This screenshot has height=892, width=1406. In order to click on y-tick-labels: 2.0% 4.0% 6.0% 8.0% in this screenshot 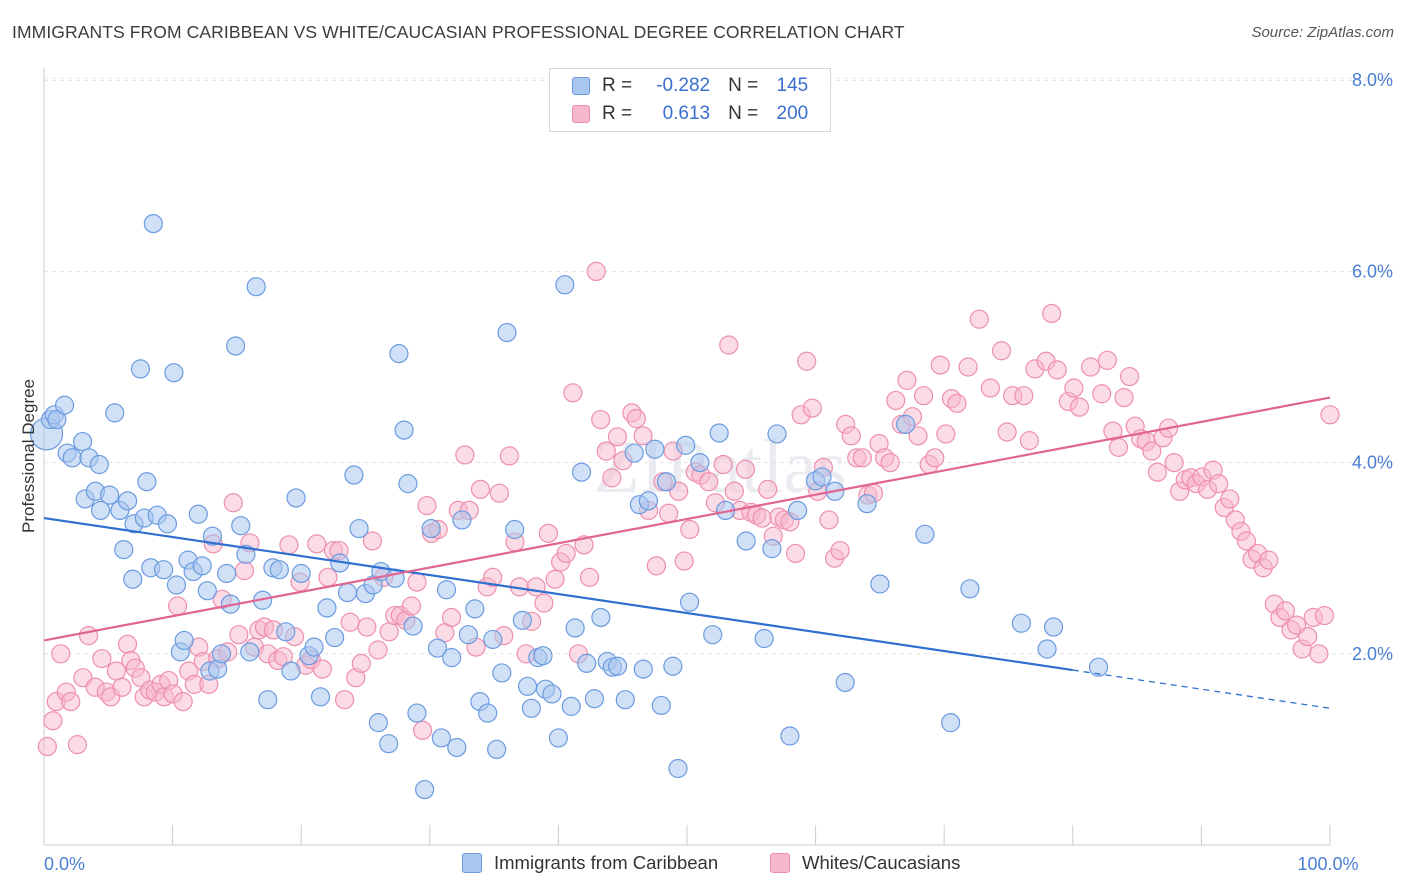, I will do `click(1372, 367)`.